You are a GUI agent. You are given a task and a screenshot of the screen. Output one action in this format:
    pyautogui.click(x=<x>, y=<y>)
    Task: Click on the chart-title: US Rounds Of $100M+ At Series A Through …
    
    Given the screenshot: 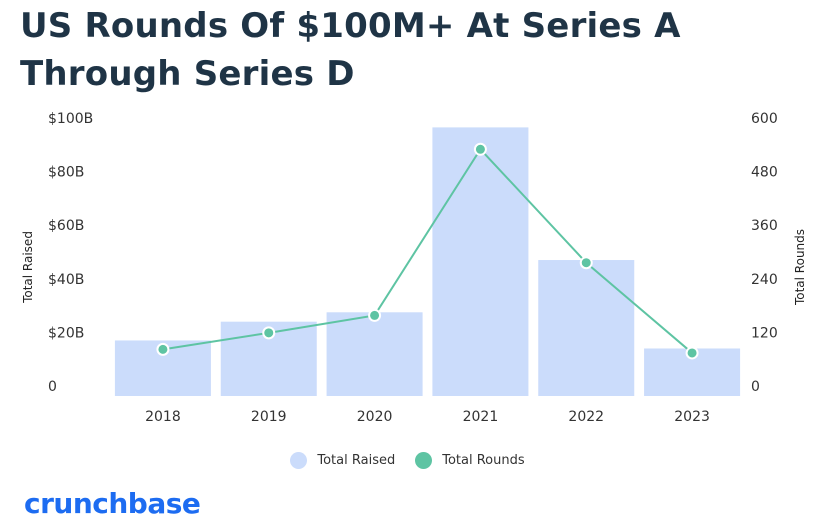 What is the action you would take?
    pyautogui.click(x=350, y=50)
    